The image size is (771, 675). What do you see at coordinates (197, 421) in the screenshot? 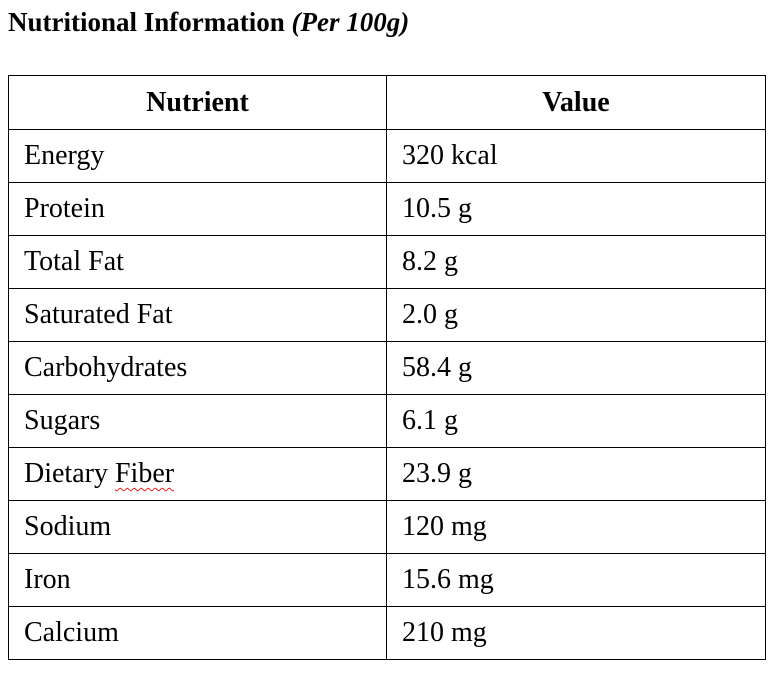
I see `nutrient-name: Sugars` at bounding box center [197, 421].